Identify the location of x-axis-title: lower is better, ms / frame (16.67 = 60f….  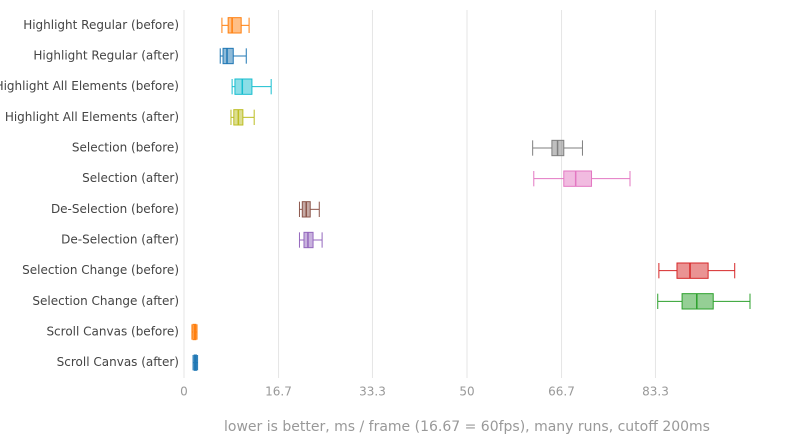
(467, 427).